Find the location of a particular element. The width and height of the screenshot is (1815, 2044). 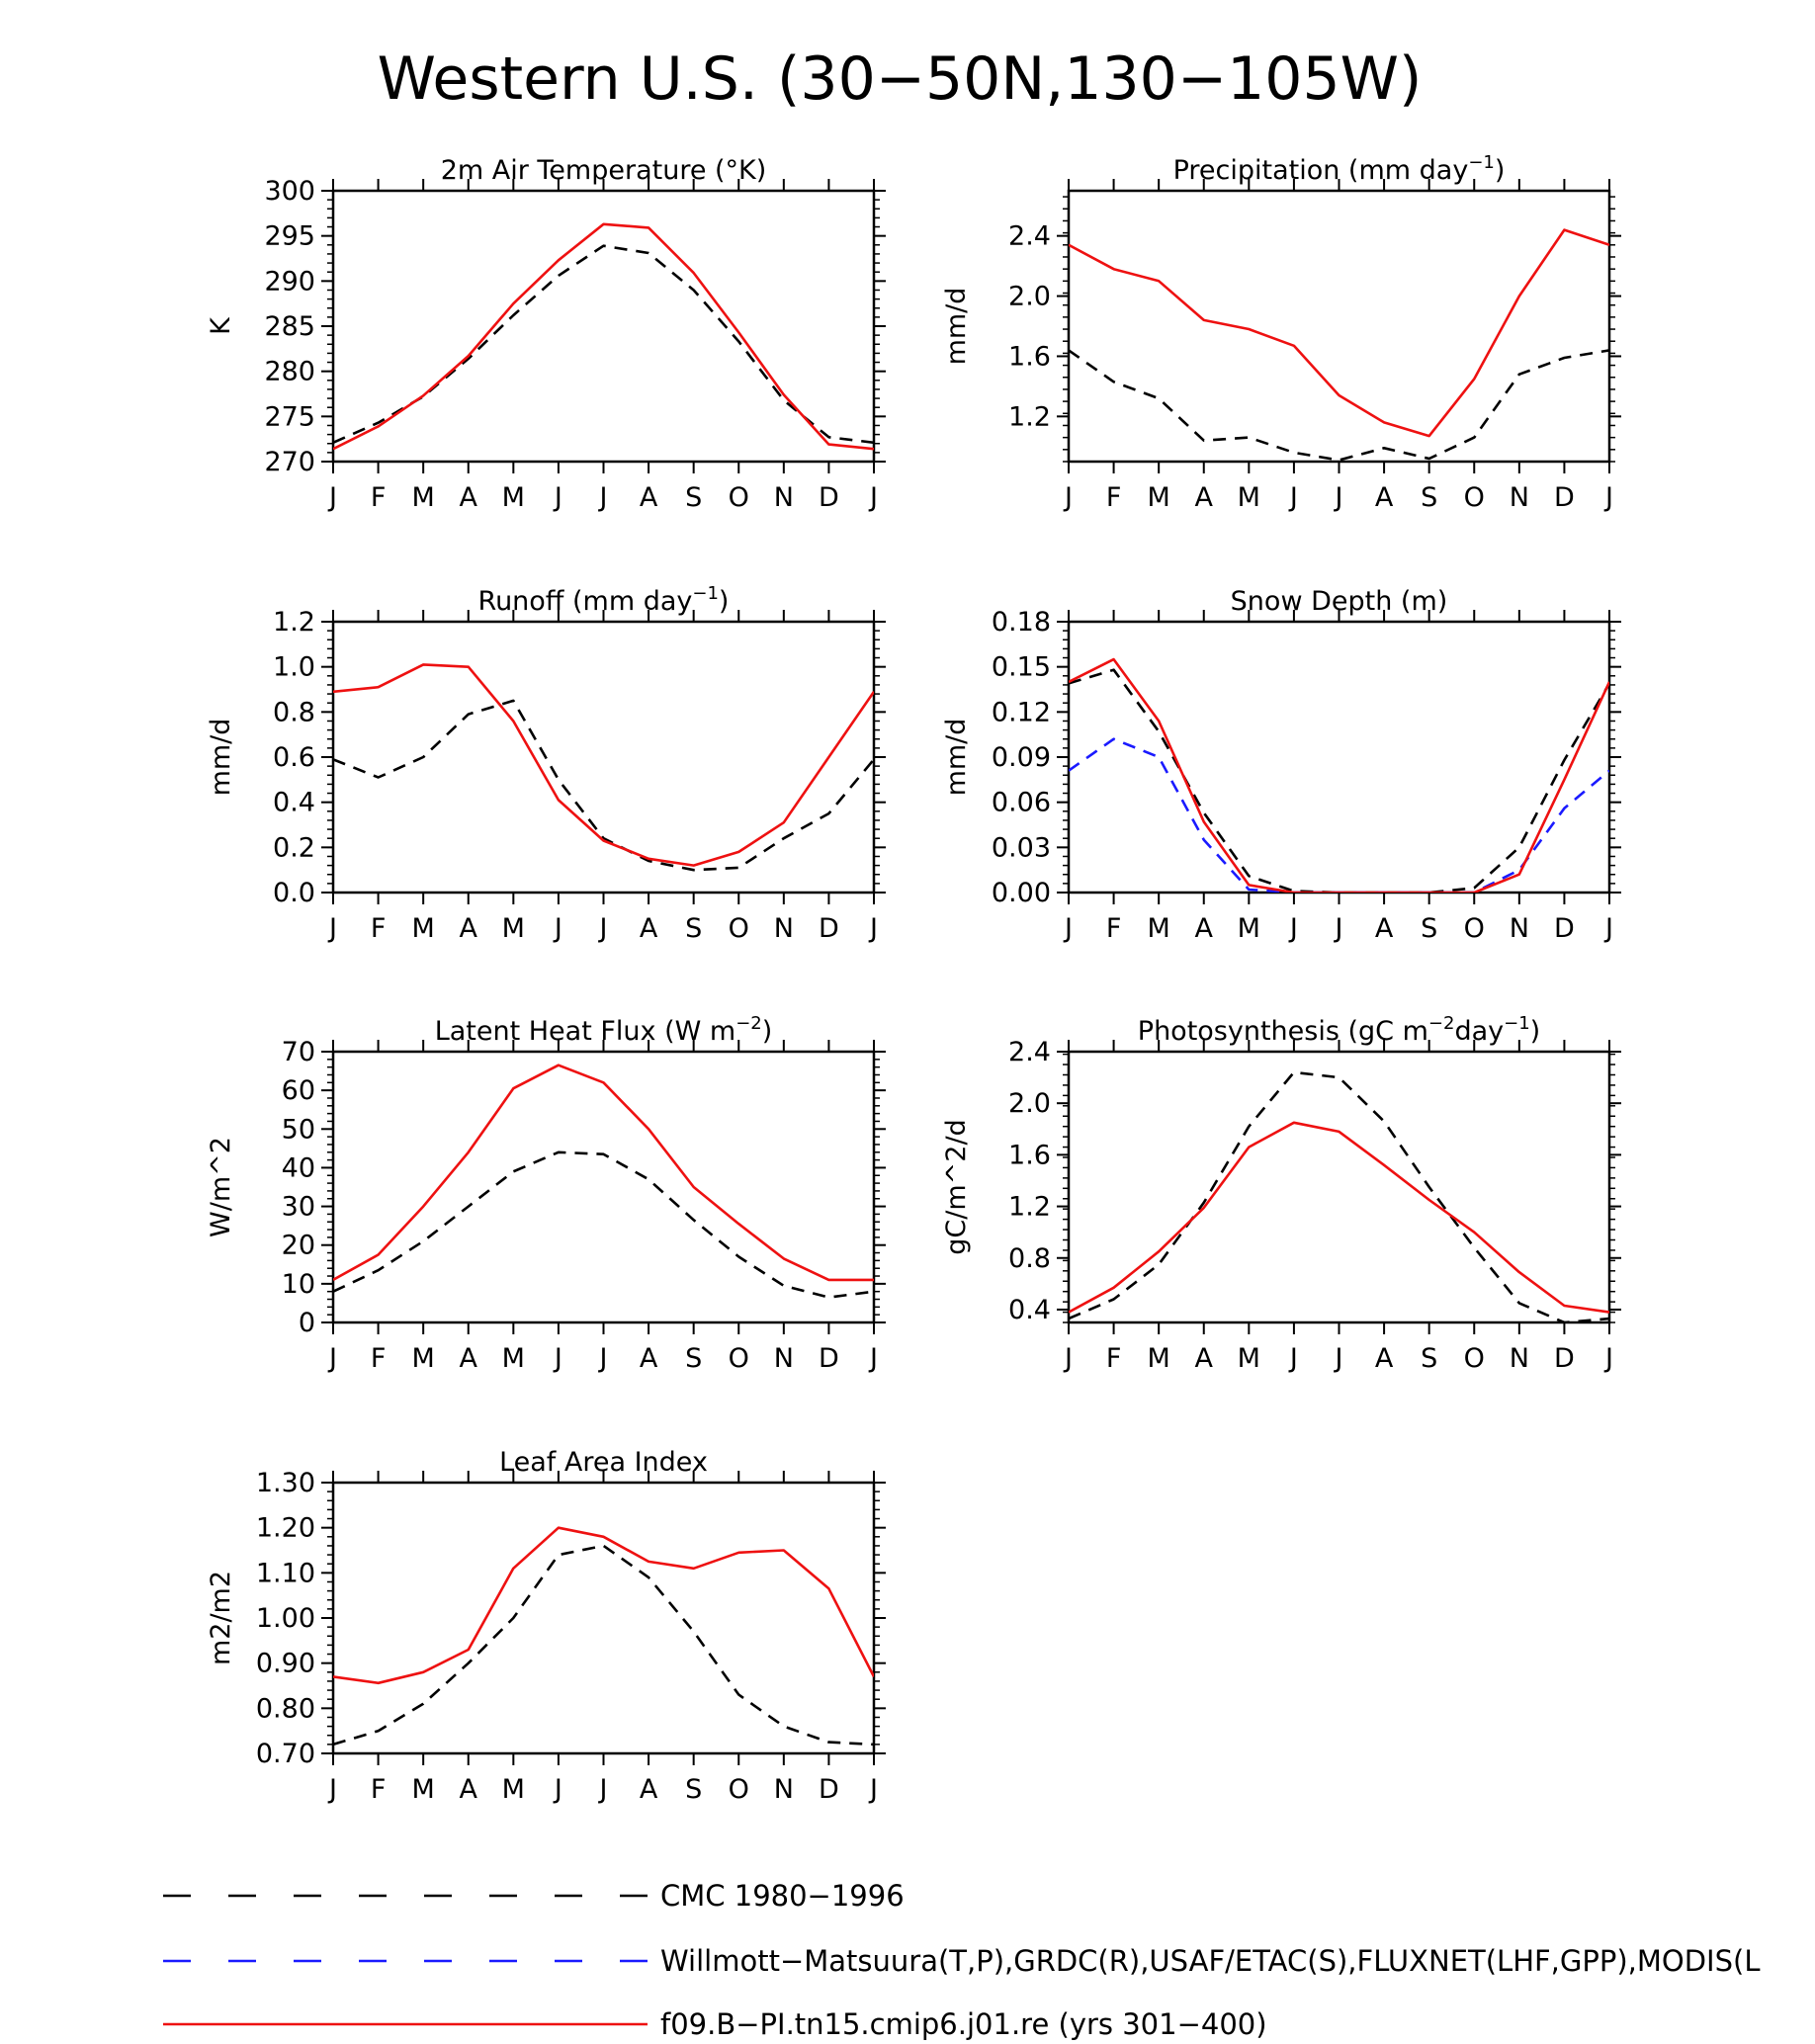

y-tick-label: 20 is located at coordinates (299, 1246).